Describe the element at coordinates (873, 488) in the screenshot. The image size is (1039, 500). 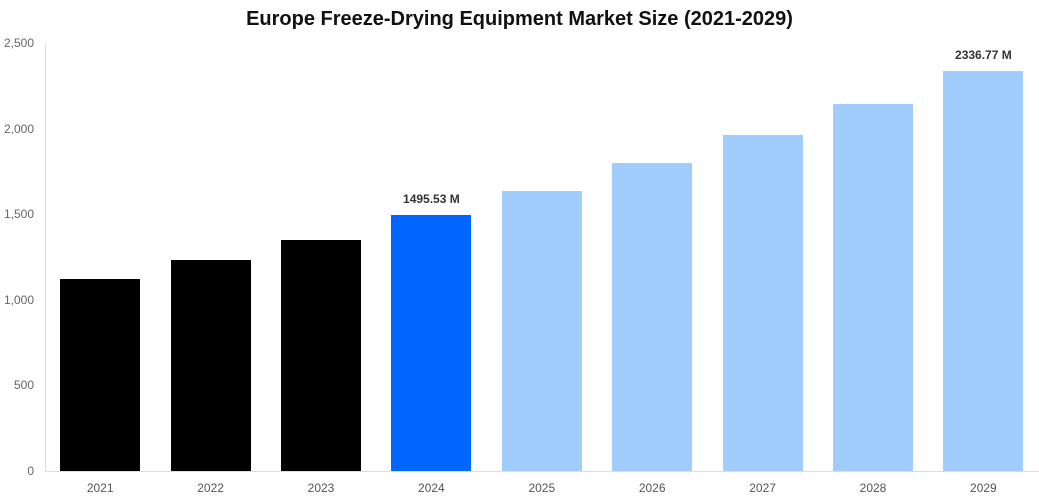
I see `x-tick-label: 2028` at that location.